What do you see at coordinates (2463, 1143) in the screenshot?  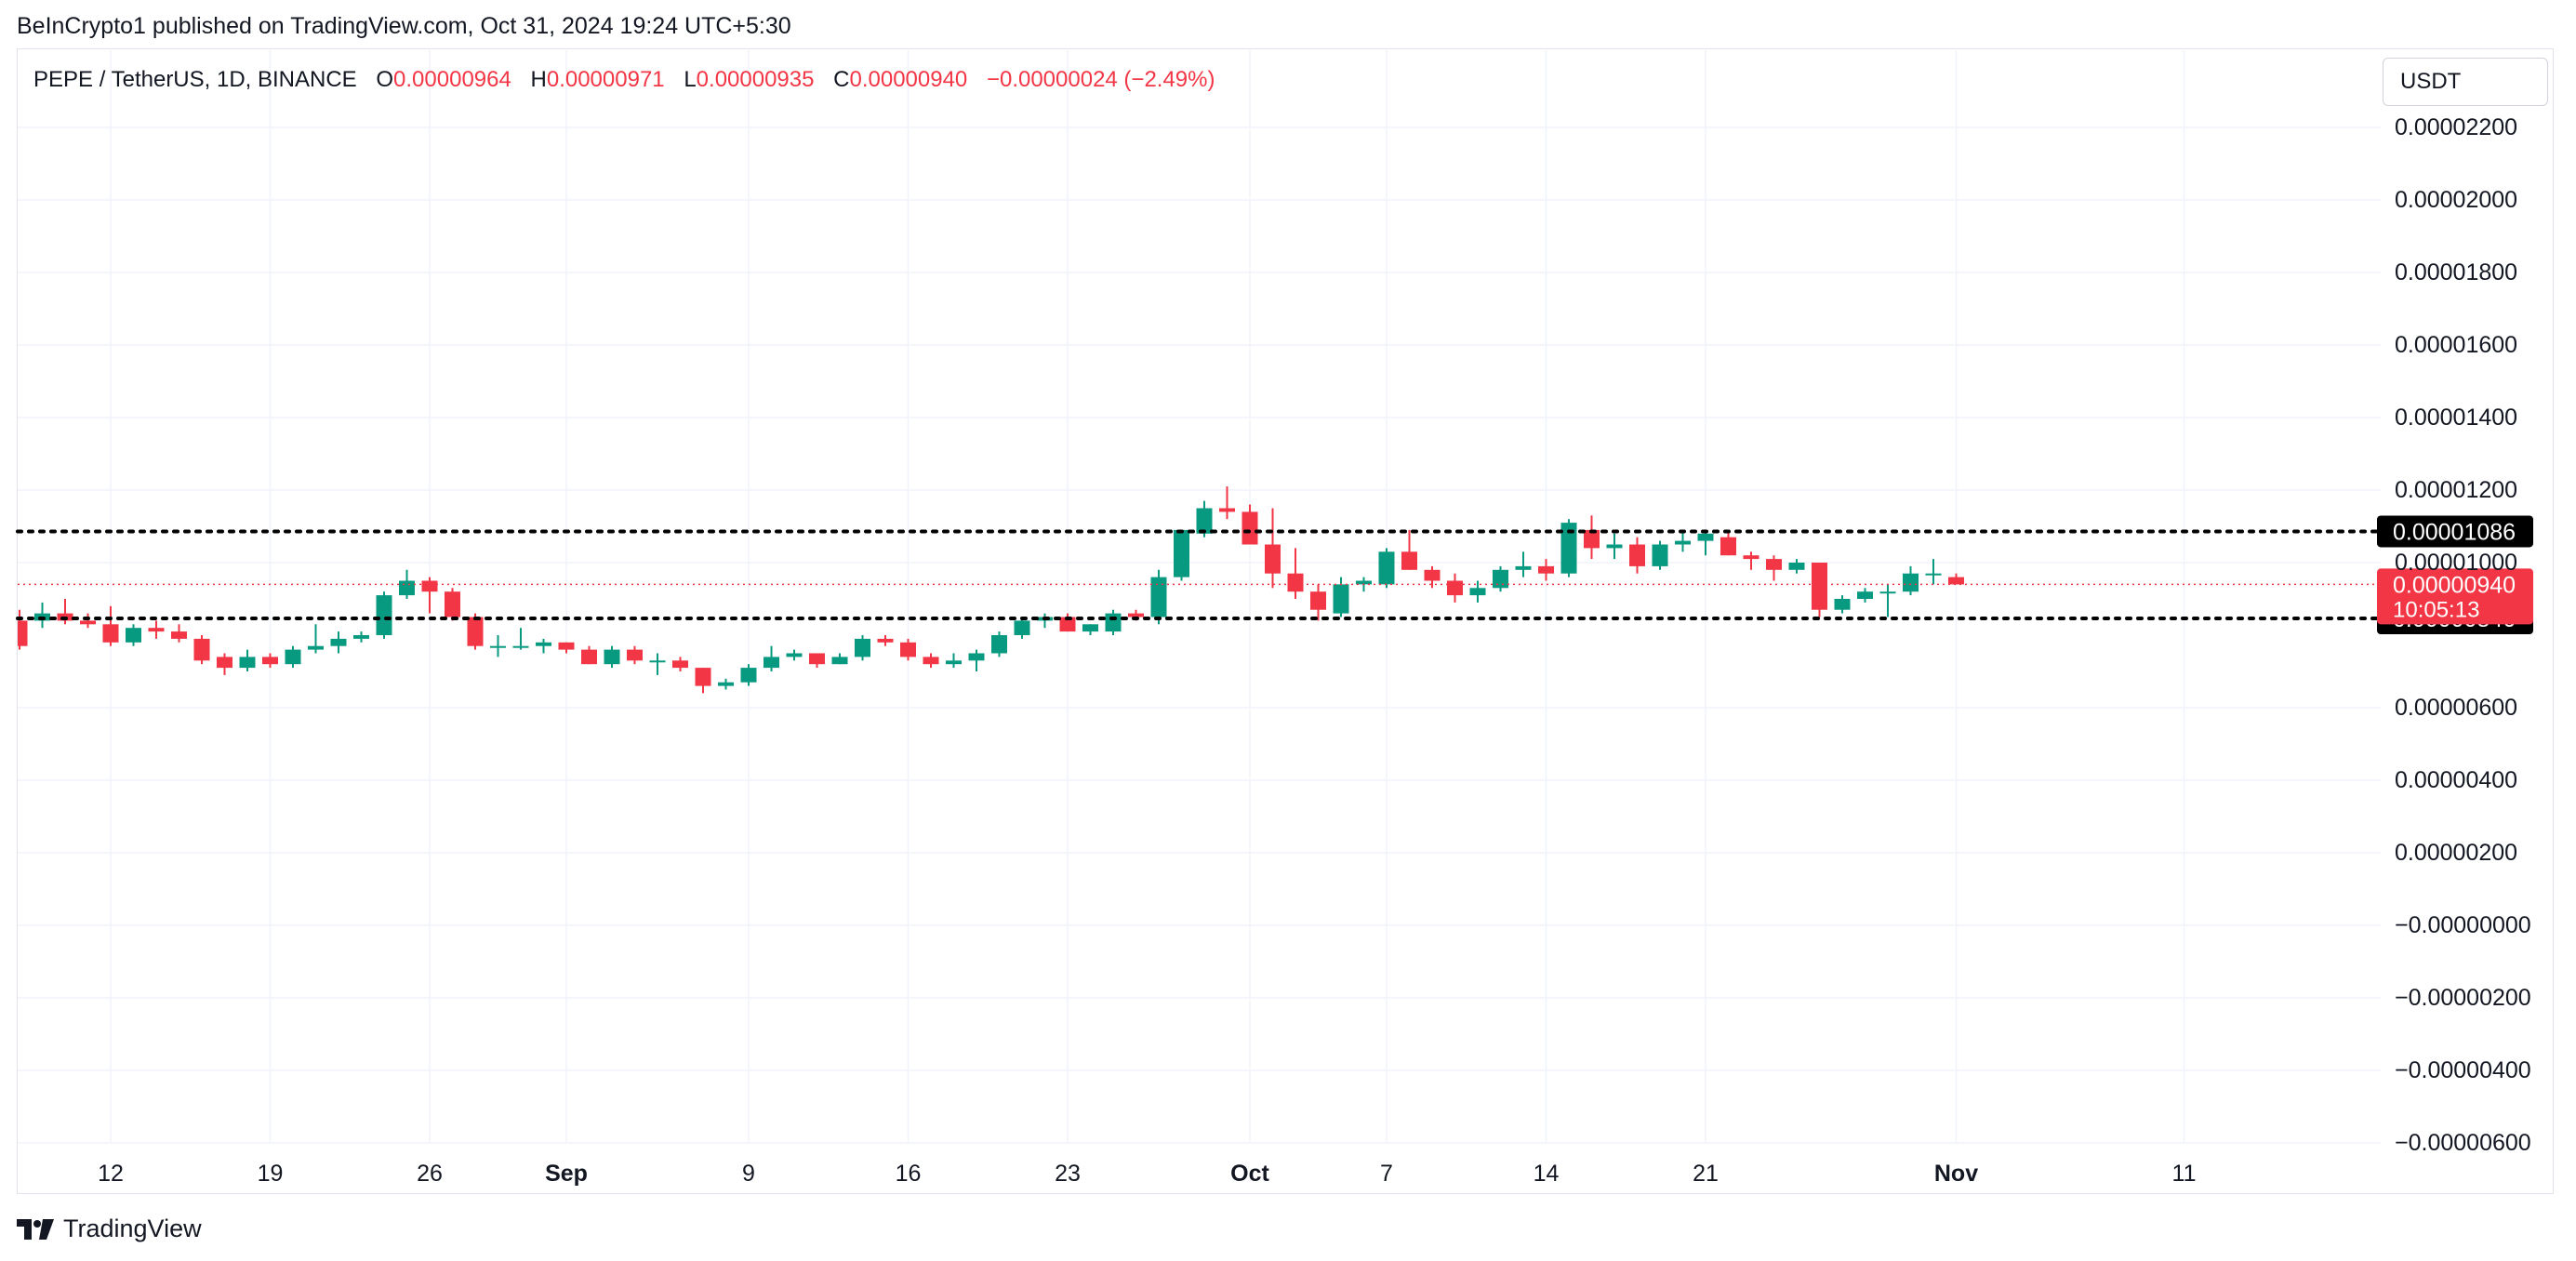 I see `y-tick-label: −0.00000600` at bounding box center [2463, 1143].